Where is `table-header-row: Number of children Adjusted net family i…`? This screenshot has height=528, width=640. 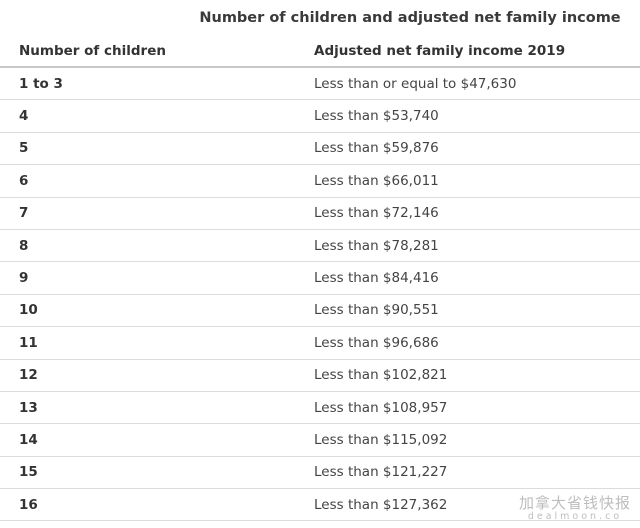
table-header-row: Number of children Adjusted net family i… is located at coordinates (320, 51).